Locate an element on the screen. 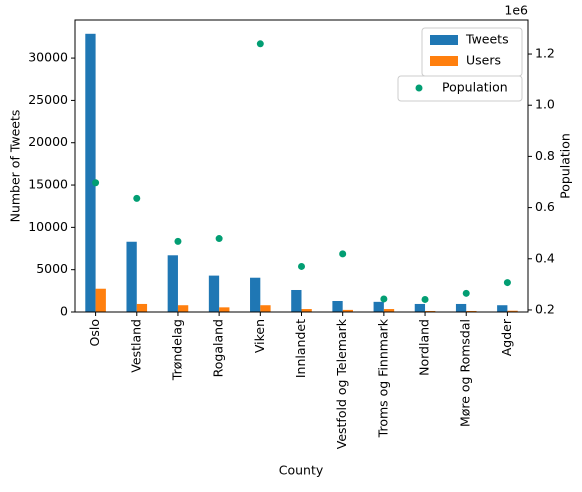 This screenshot has height=492, width=582. x-axis-label: County is located at coordinates (301, 470).